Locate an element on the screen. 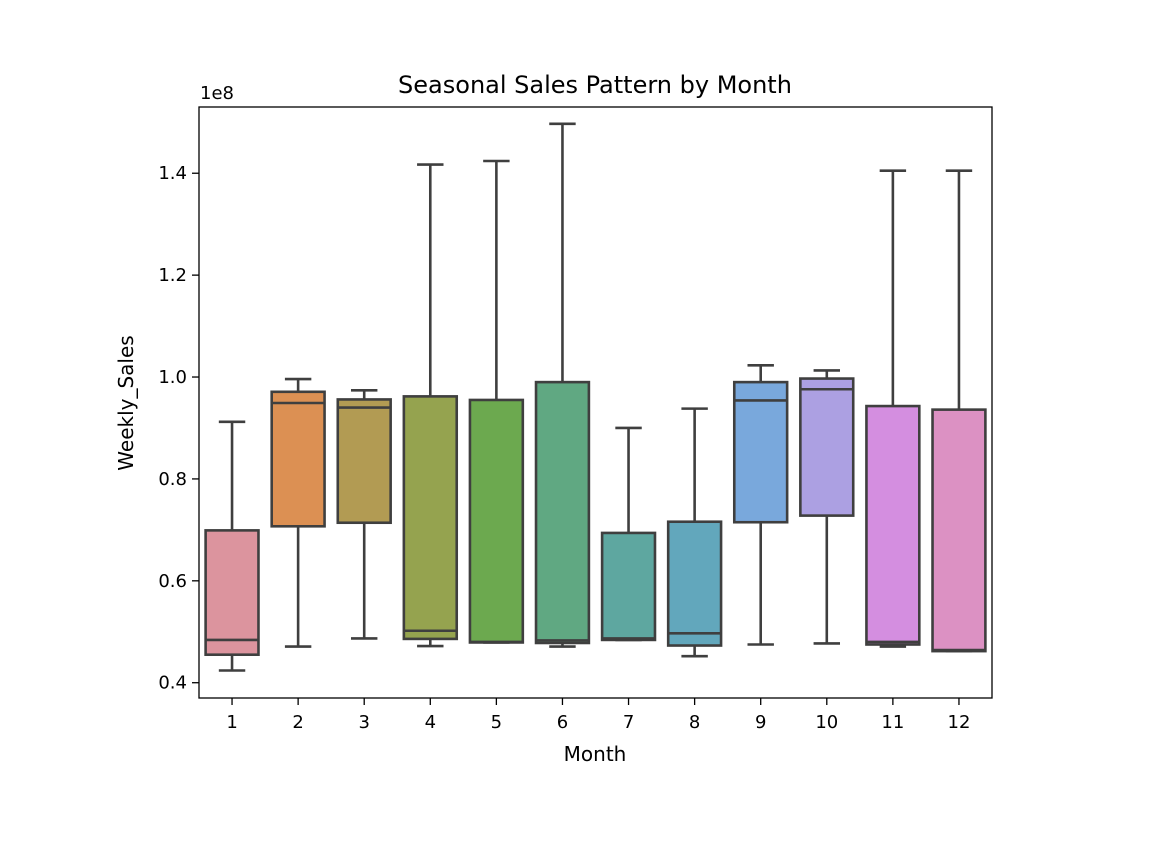 The width and height of the screenshot is (1156, 852). x-tick-label: 2 is located at coordinates (297, 722).